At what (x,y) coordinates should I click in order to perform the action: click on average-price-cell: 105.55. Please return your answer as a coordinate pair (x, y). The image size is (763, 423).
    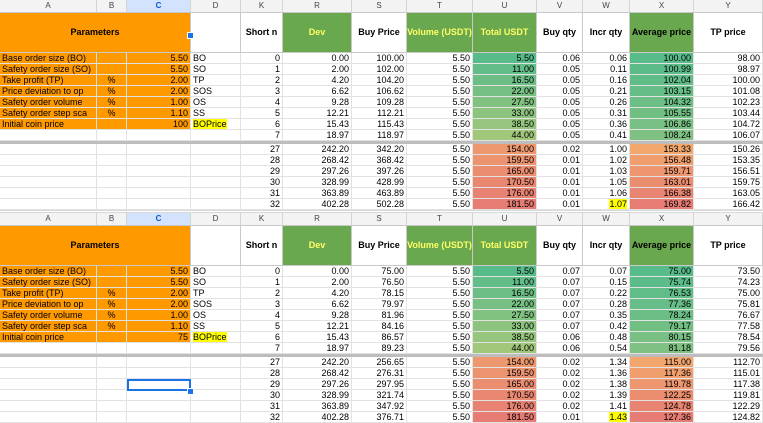
    Looking at the image, I should click on (662, 113).